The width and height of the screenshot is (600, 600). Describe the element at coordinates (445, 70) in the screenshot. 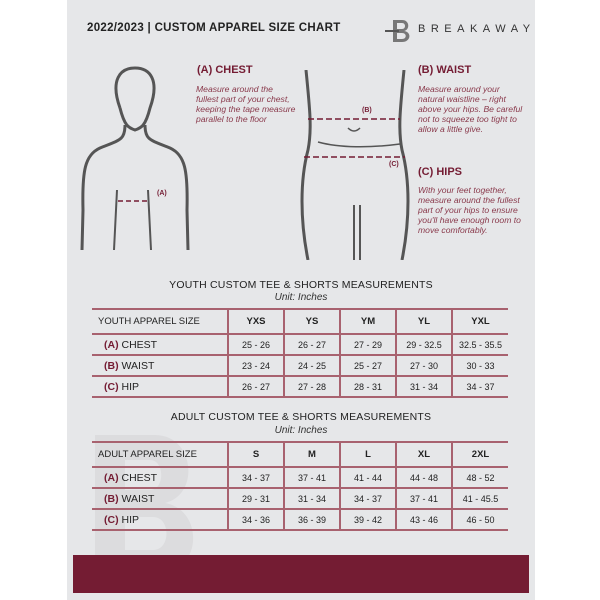

I see `waist-heading: (B) WAIST` at that location.